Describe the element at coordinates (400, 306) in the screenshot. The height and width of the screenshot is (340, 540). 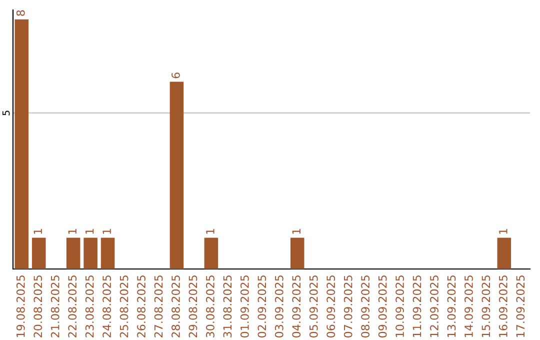
I see `x-tick-label: 10.09.2025` at that location.